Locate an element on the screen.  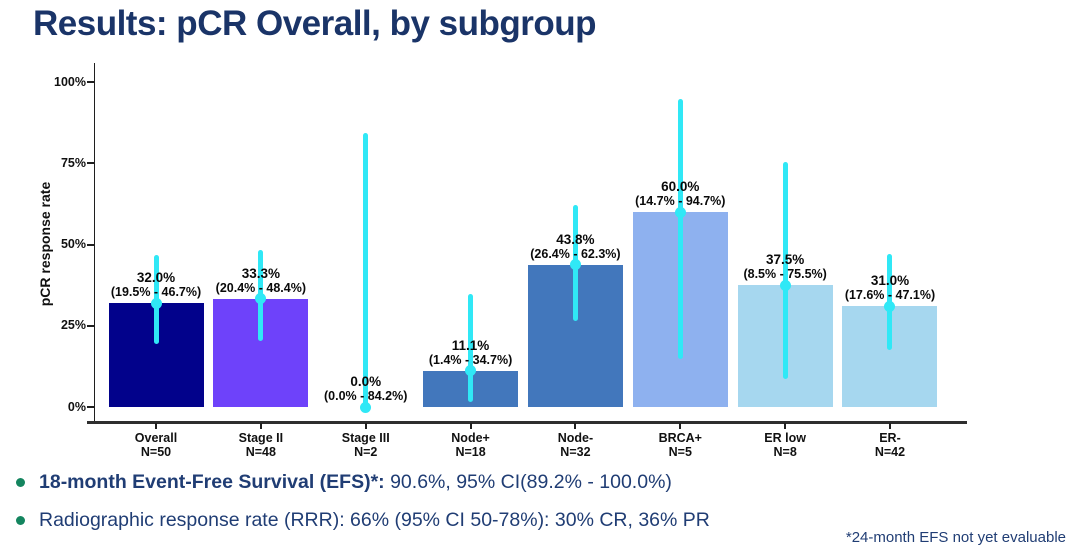
category-name: Stage III is located at coordinates (365, 438).